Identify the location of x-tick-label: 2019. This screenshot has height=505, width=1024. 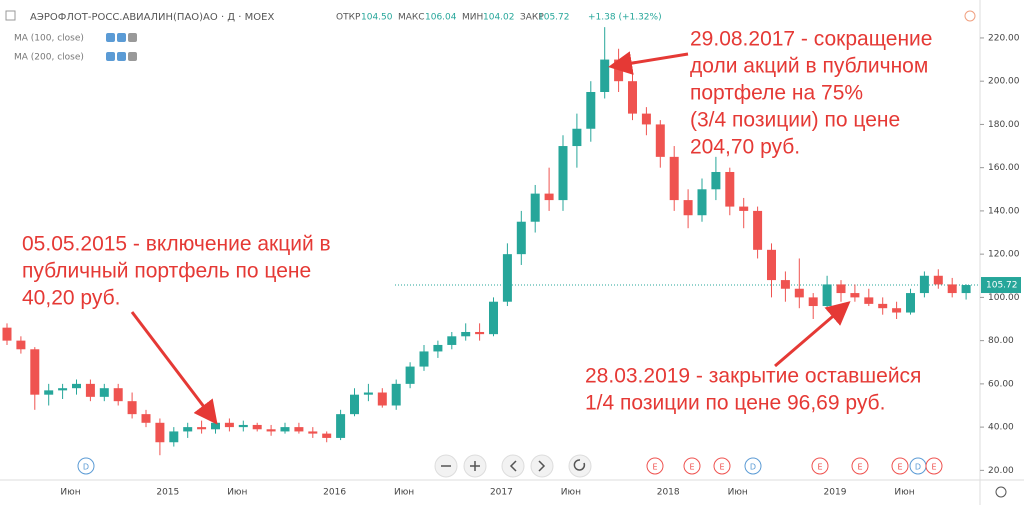
(835, 493).